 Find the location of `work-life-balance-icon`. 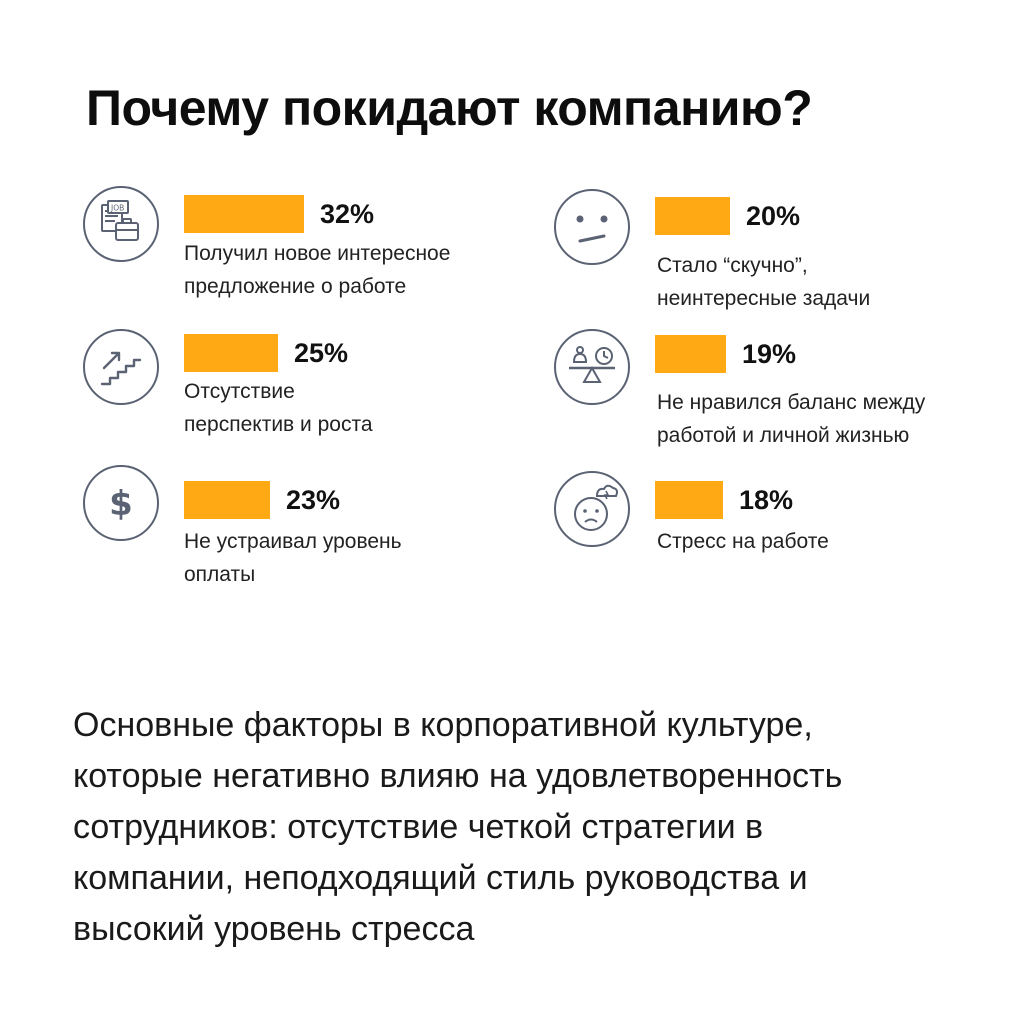

work-life-balance-icon is located at coordinates (592, 367).